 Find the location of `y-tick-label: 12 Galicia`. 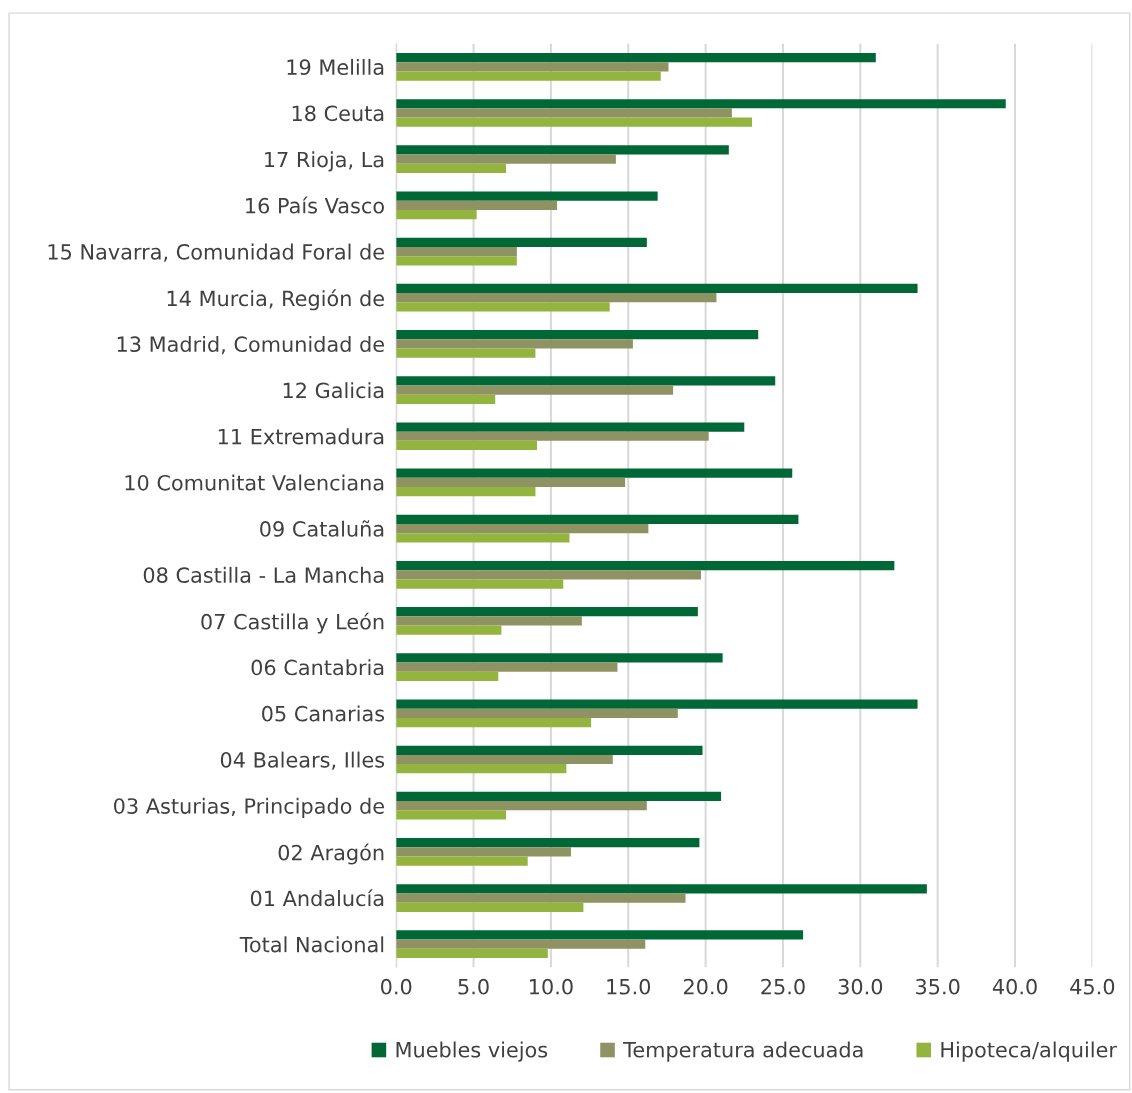

y-tick-label: 12 Galicia is located at coordinates (333, 390).